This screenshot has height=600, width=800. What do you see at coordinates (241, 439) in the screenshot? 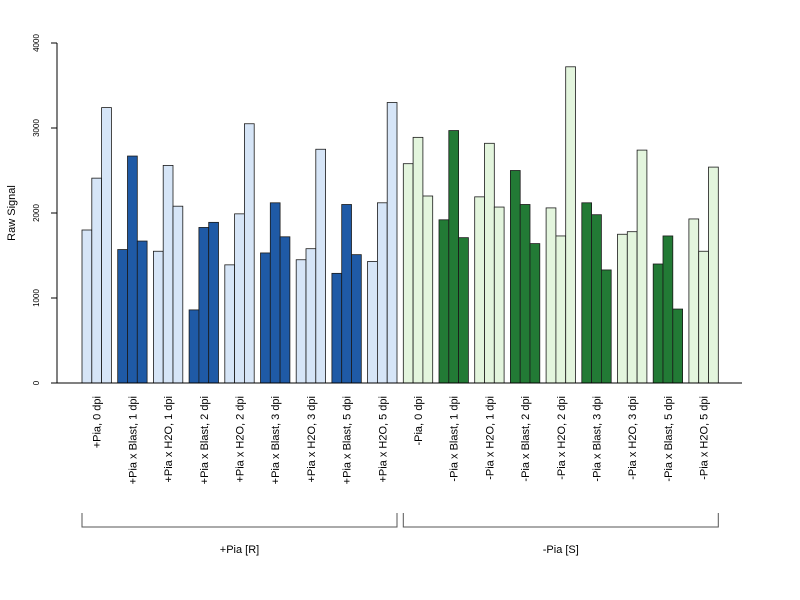
I see `category-label: +Pia x H2O, 2 dpi` at bounding box center [241, 439].